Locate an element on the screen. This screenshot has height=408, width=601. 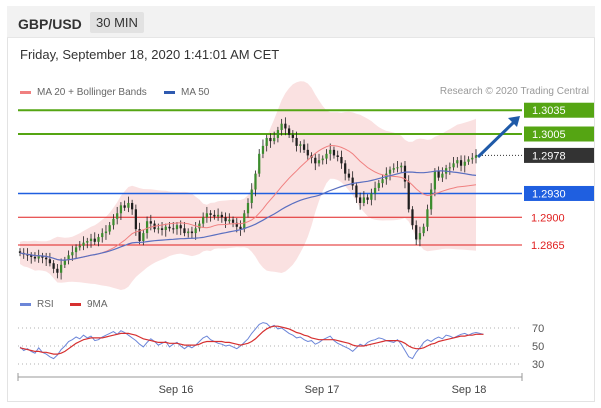
rsi-ma-line is located at coordinates (251, 340).